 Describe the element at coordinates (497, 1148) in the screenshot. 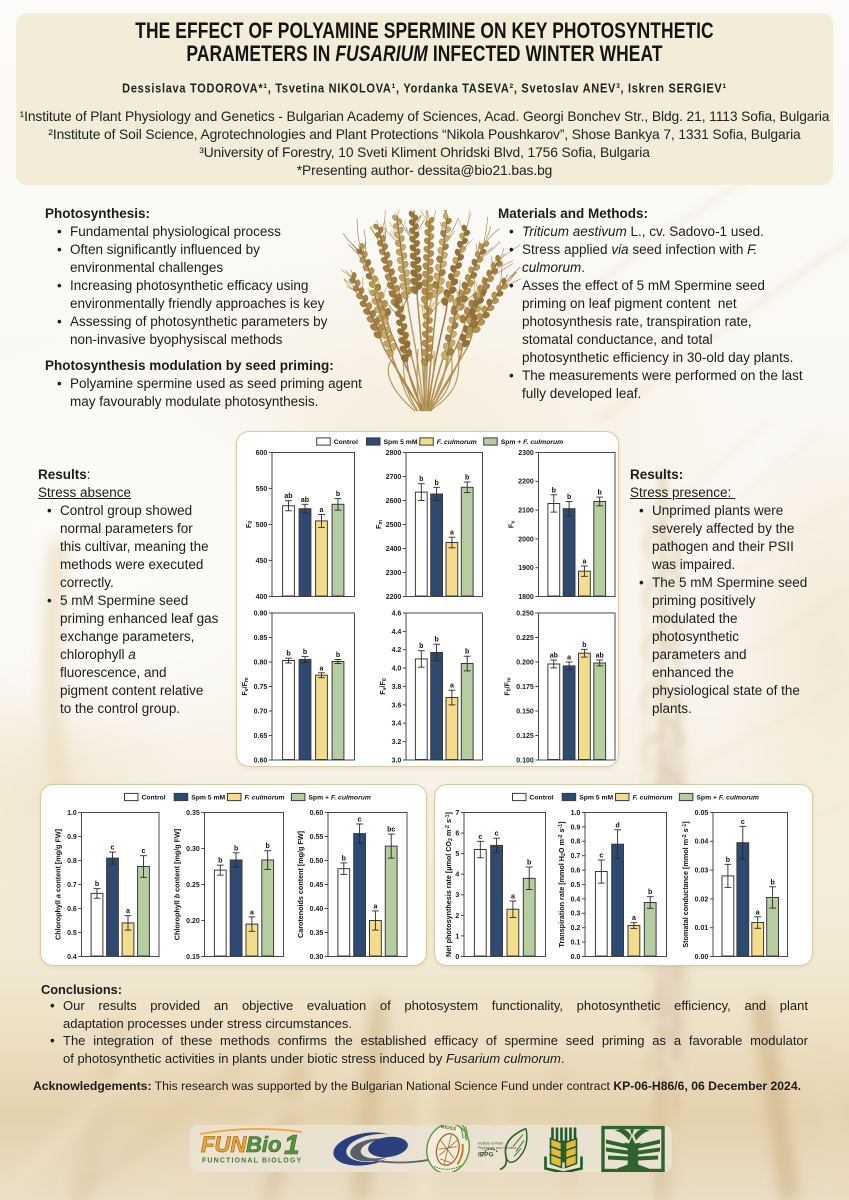

I see `svg-text: Physiology and Genetics` at that location.